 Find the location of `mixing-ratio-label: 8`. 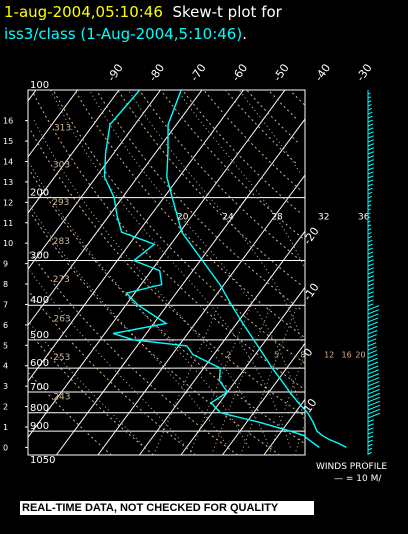

mixing-ratio-label: 8 is located at coordinates (302, 354).